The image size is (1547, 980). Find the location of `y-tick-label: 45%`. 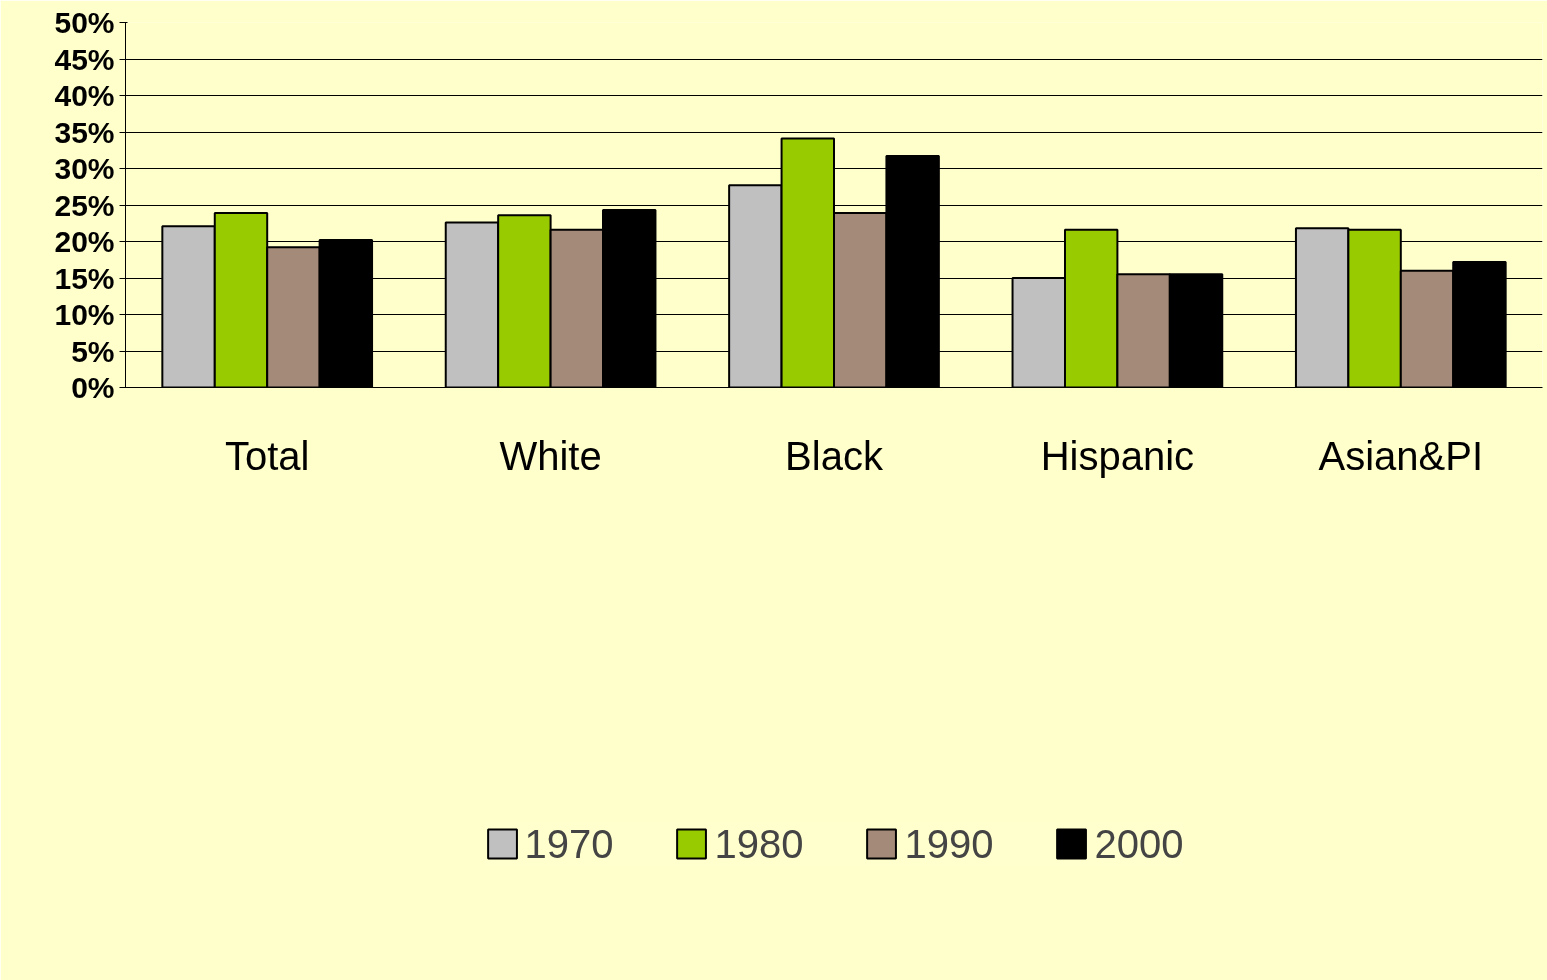

y-tick-label: 45% is located at coordinates (84, 59).